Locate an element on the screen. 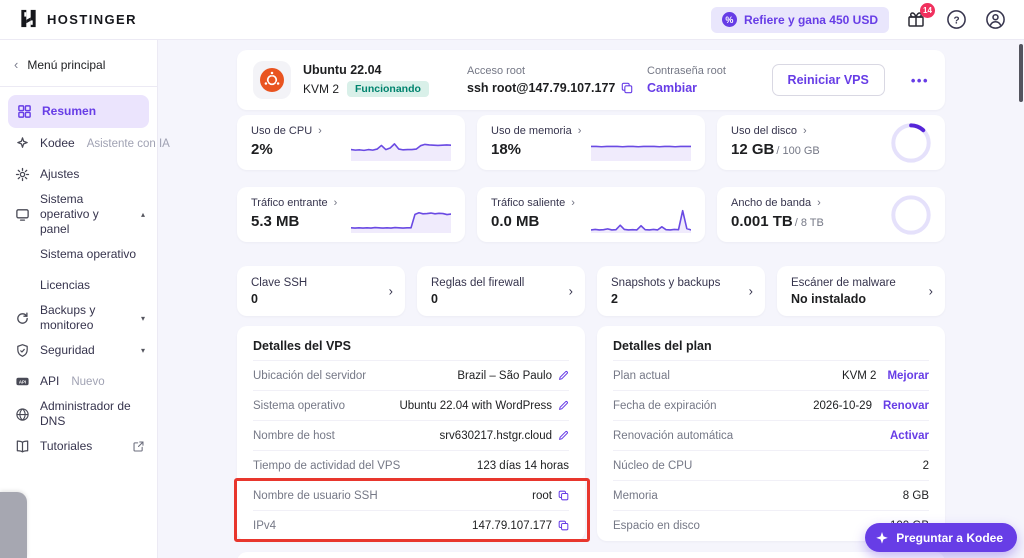  detail-row-memory: Memoria 8 GB is located at coordinates (771, 495).